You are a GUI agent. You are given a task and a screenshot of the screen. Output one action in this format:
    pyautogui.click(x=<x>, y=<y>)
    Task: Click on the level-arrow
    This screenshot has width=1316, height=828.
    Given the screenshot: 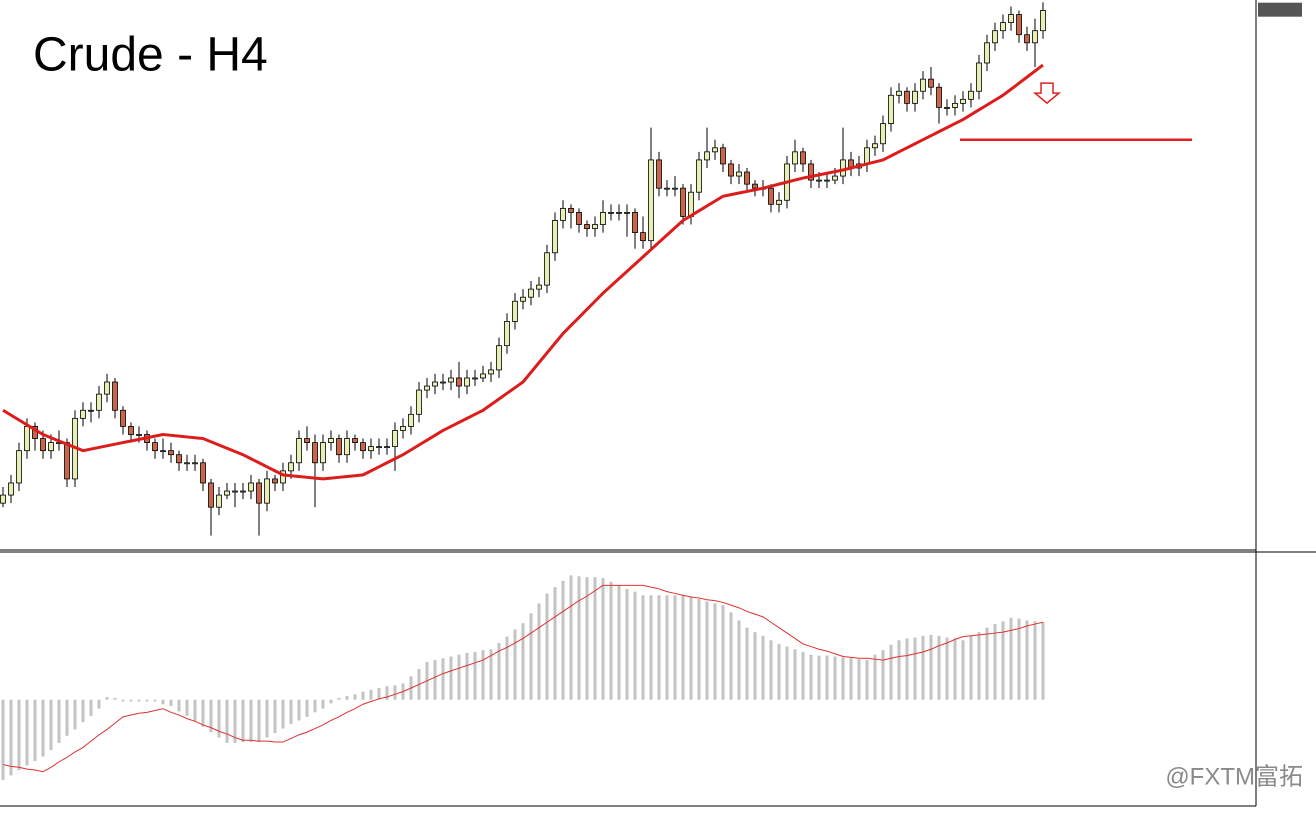 What is the action you would take?
    pyautogui.click(x=1047, y=93)
    